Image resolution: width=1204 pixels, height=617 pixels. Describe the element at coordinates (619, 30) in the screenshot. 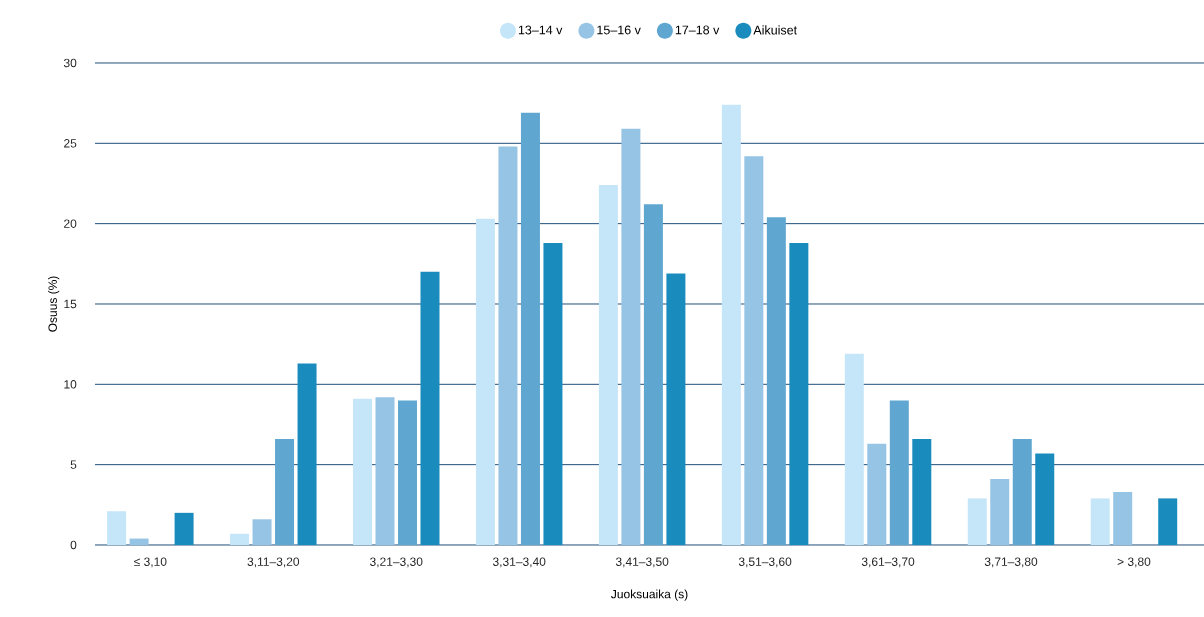

I see `legend-label: 15–16 v` at that location.